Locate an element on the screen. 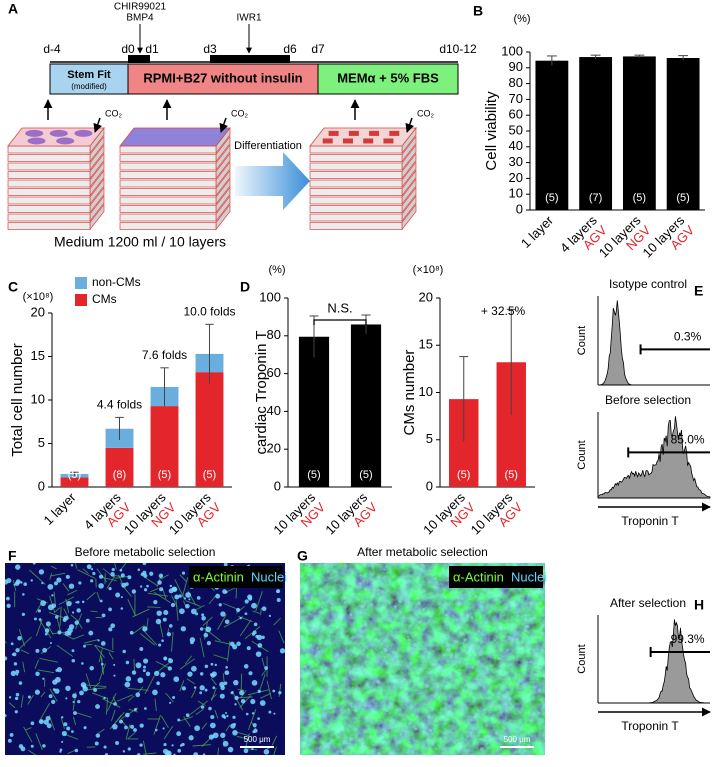 The width and height of the screenshot is (715, 767). legend-label: non-CMs is located at coordinates (116, 282).